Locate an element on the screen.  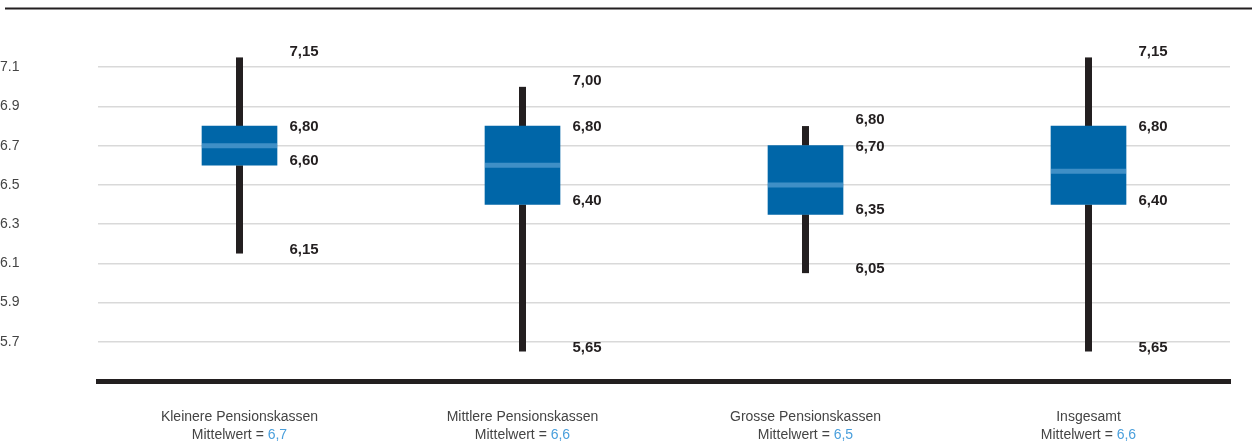
y-tick-label: 6.5 is located at coordinates (10, 183).